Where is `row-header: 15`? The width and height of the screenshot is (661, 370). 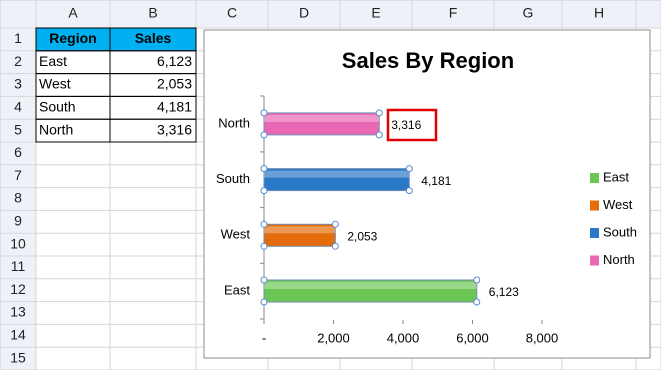 row-header: 15 is located at coordinates (18, 357).